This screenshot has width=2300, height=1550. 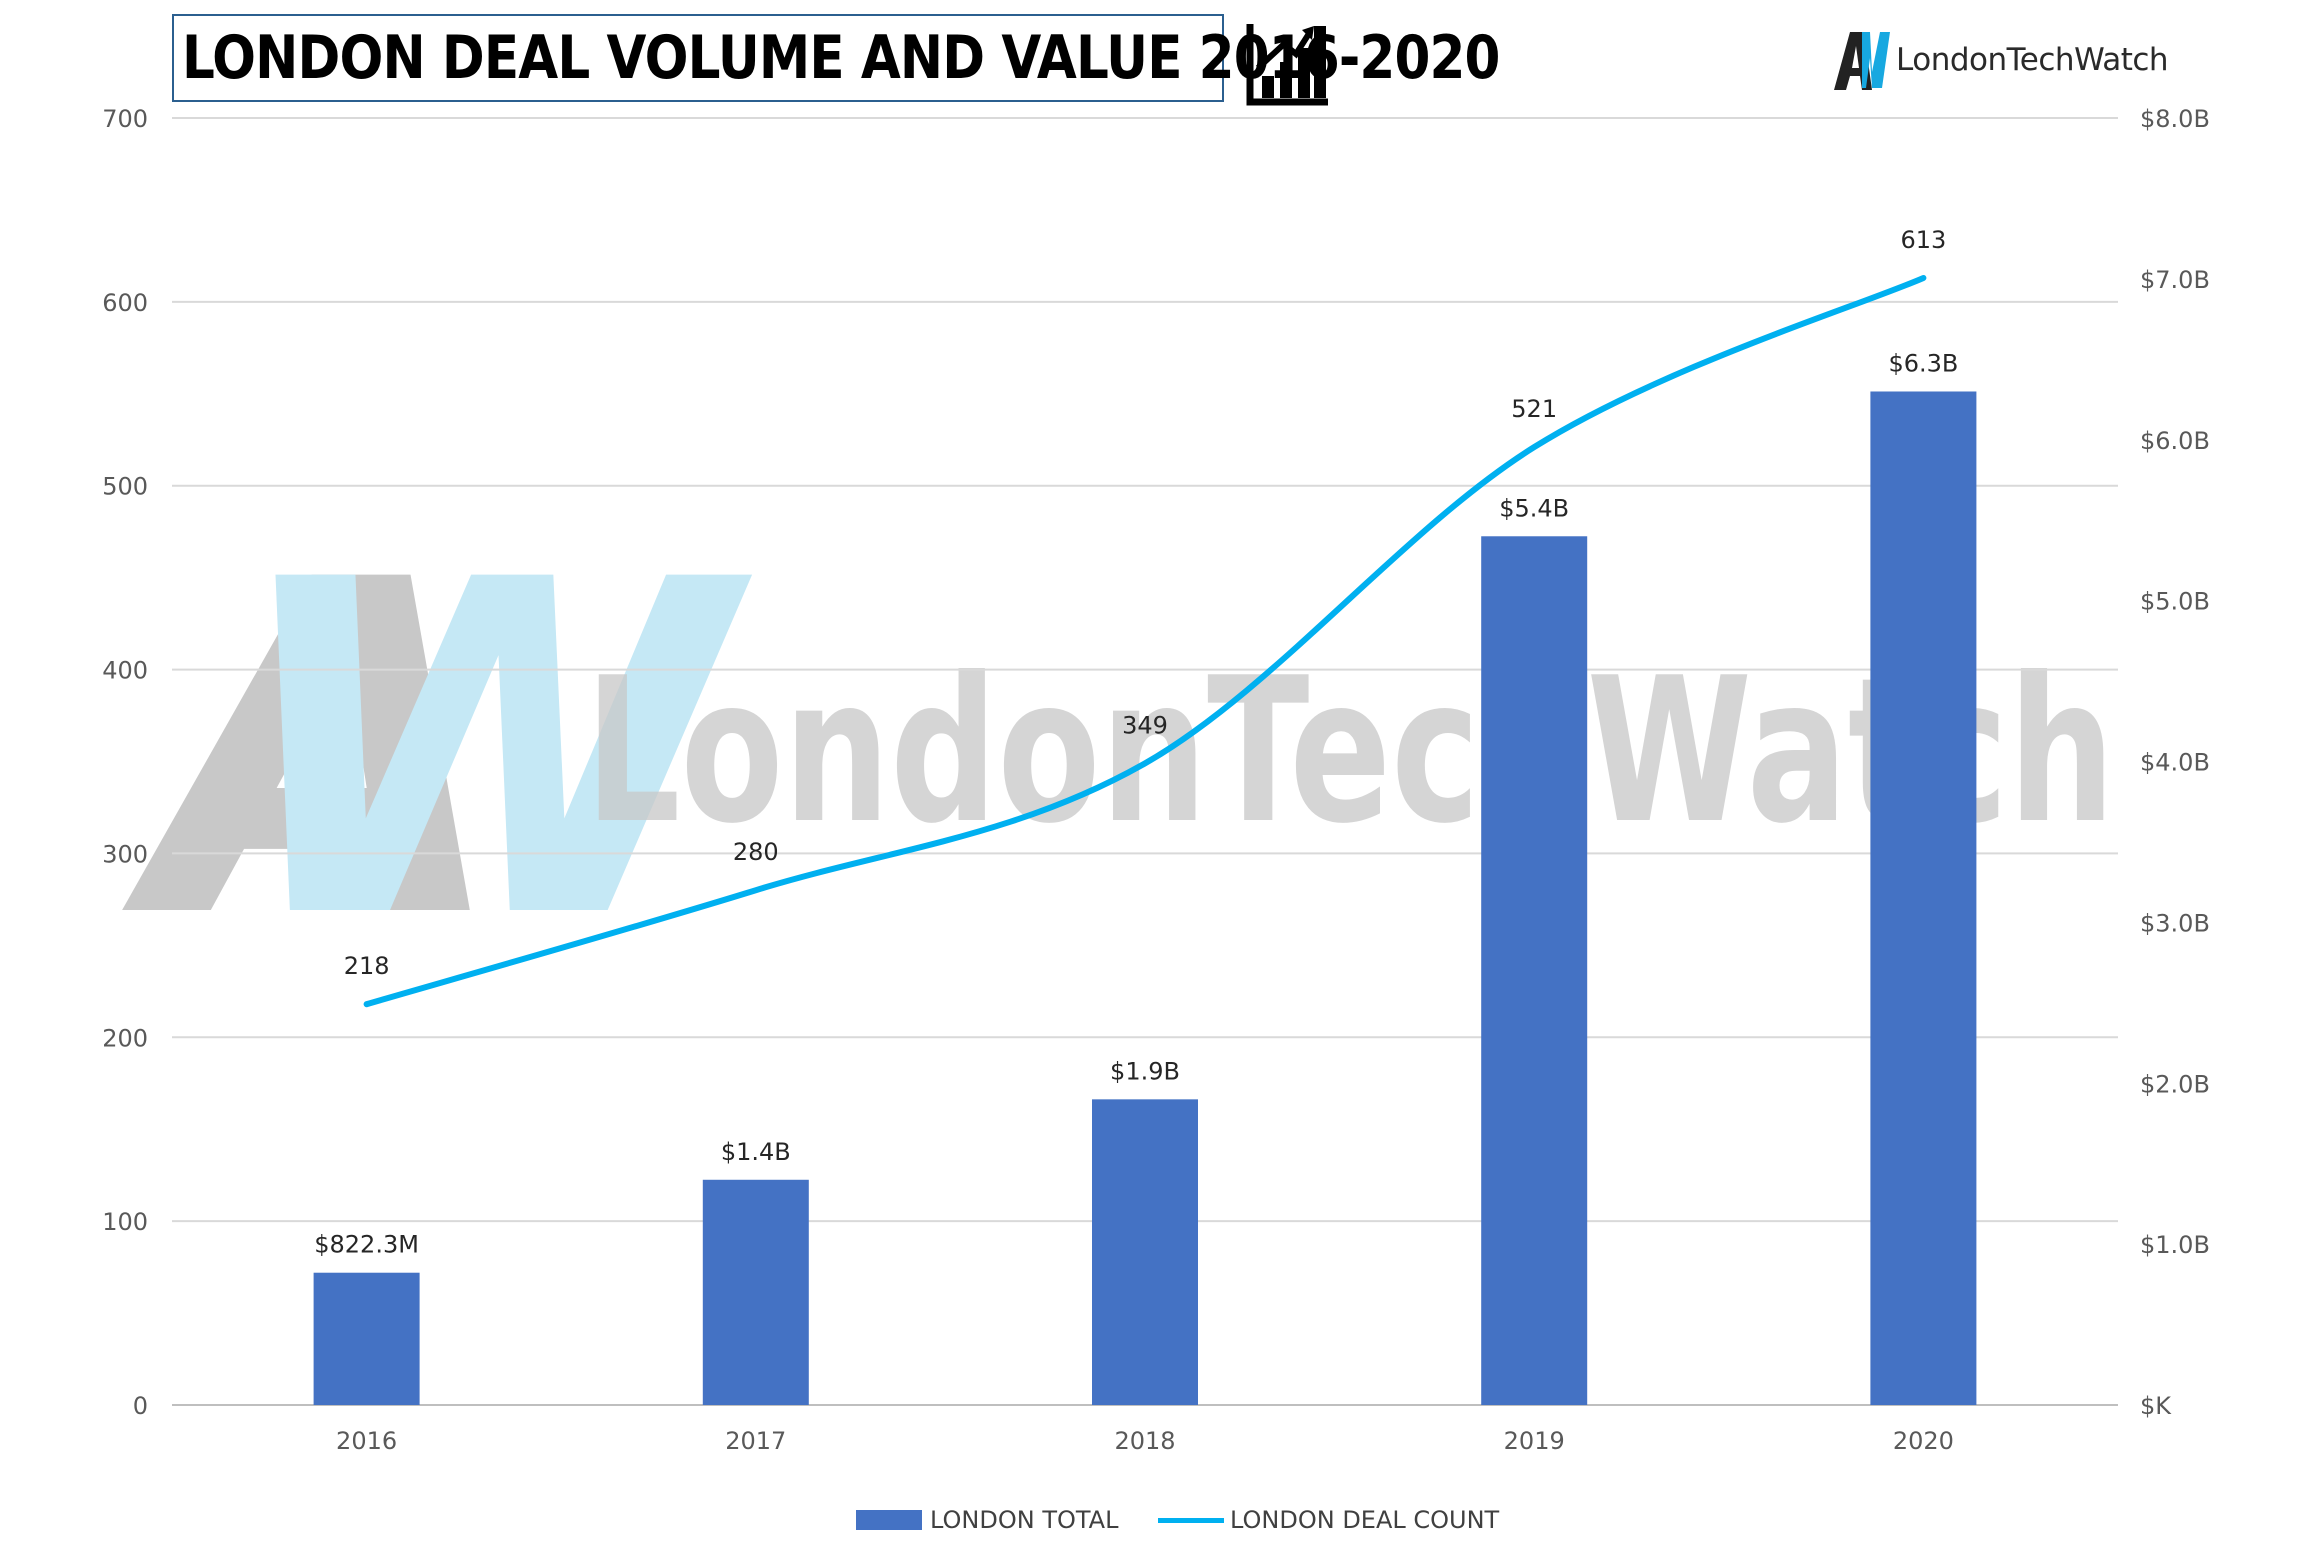 I want to click on left-tick-label: 400, so click(x=125, y=671).